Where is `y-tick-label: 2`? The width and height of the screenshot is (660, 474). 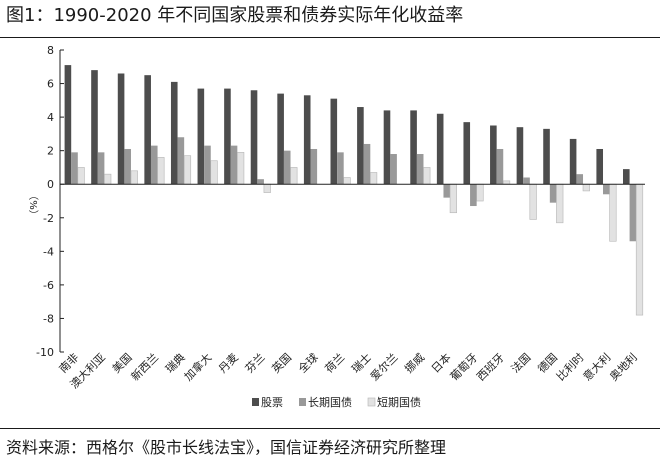 y-tick-label: 2 is located at coordinates (50, 151).